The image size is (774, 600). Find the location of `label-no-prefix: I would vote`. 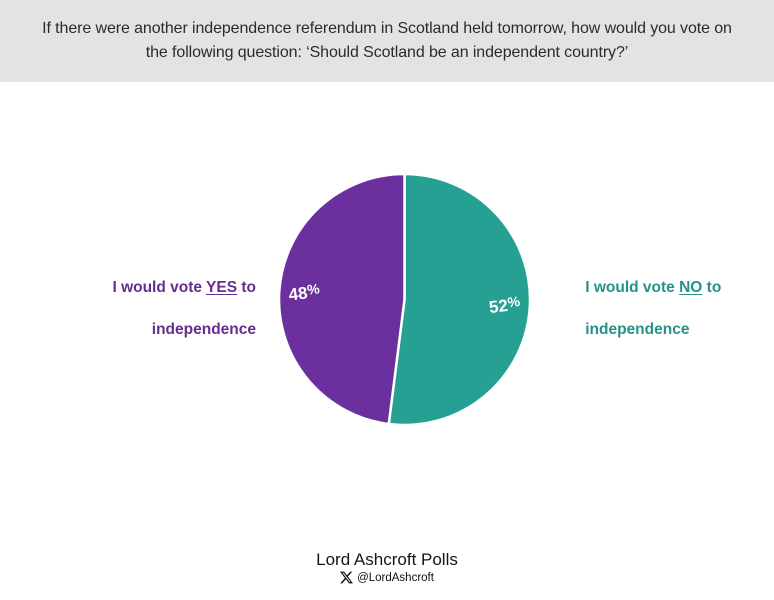

label-no-prefix: I would vote is located at coordinates (632, 287).